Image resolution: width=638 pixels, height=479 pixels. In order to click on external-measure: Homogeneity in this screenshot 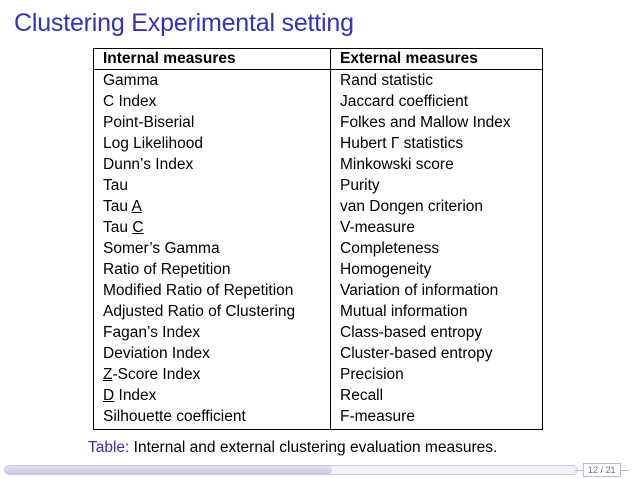, I will do `click(386, 269)`.